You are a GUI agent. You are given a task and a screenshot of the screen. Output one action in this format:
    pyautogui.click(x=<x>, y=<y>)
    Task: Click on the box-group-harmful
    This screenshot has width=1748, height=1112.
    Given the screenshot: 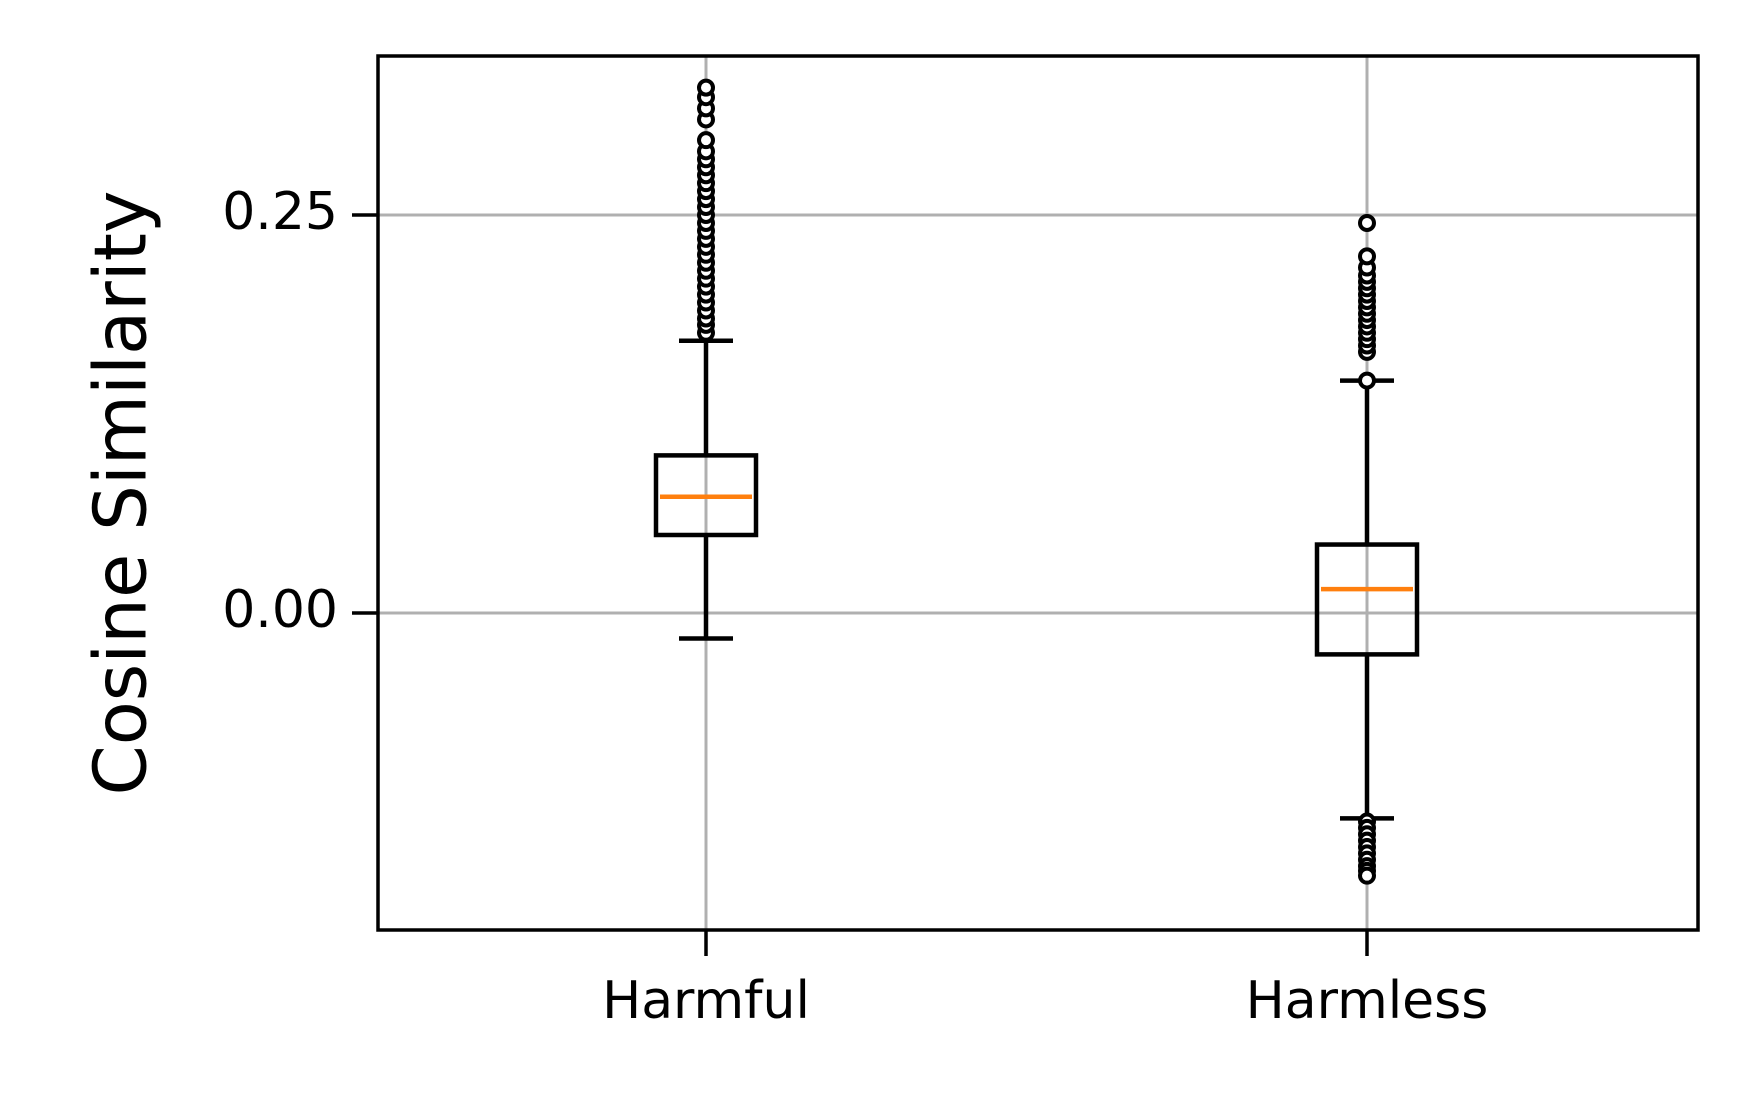 What is the action you would take?
    pyautogui.click(x=706, y=359)
    